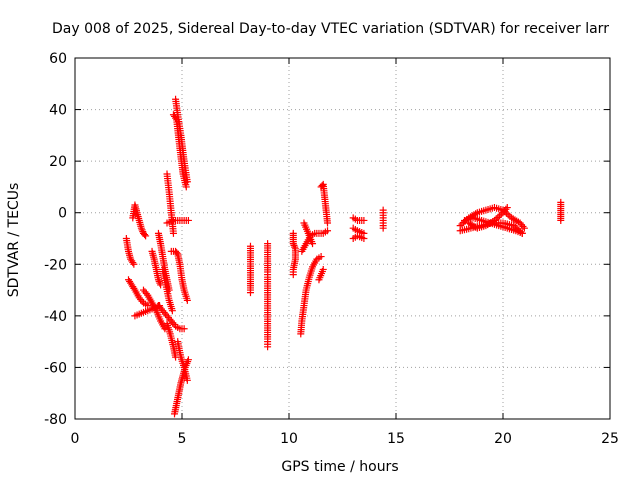 Image resolution: width=640 pixels, height=480 pixels. Describe the element at coordinates (58, 59) in the screenshot. I see `y-tick-label: 60` at that location.